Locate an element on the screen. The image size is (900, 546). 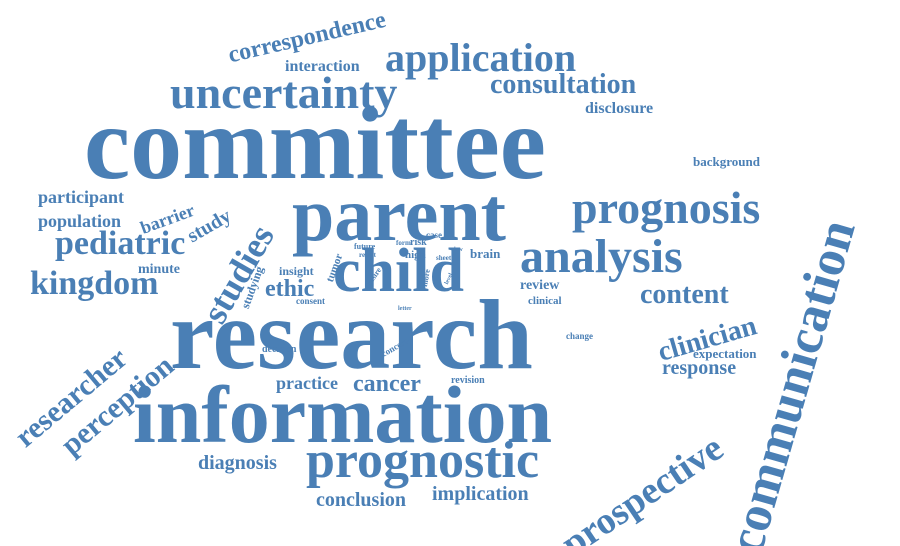
word-high: high is located at coordinates (415, 255).